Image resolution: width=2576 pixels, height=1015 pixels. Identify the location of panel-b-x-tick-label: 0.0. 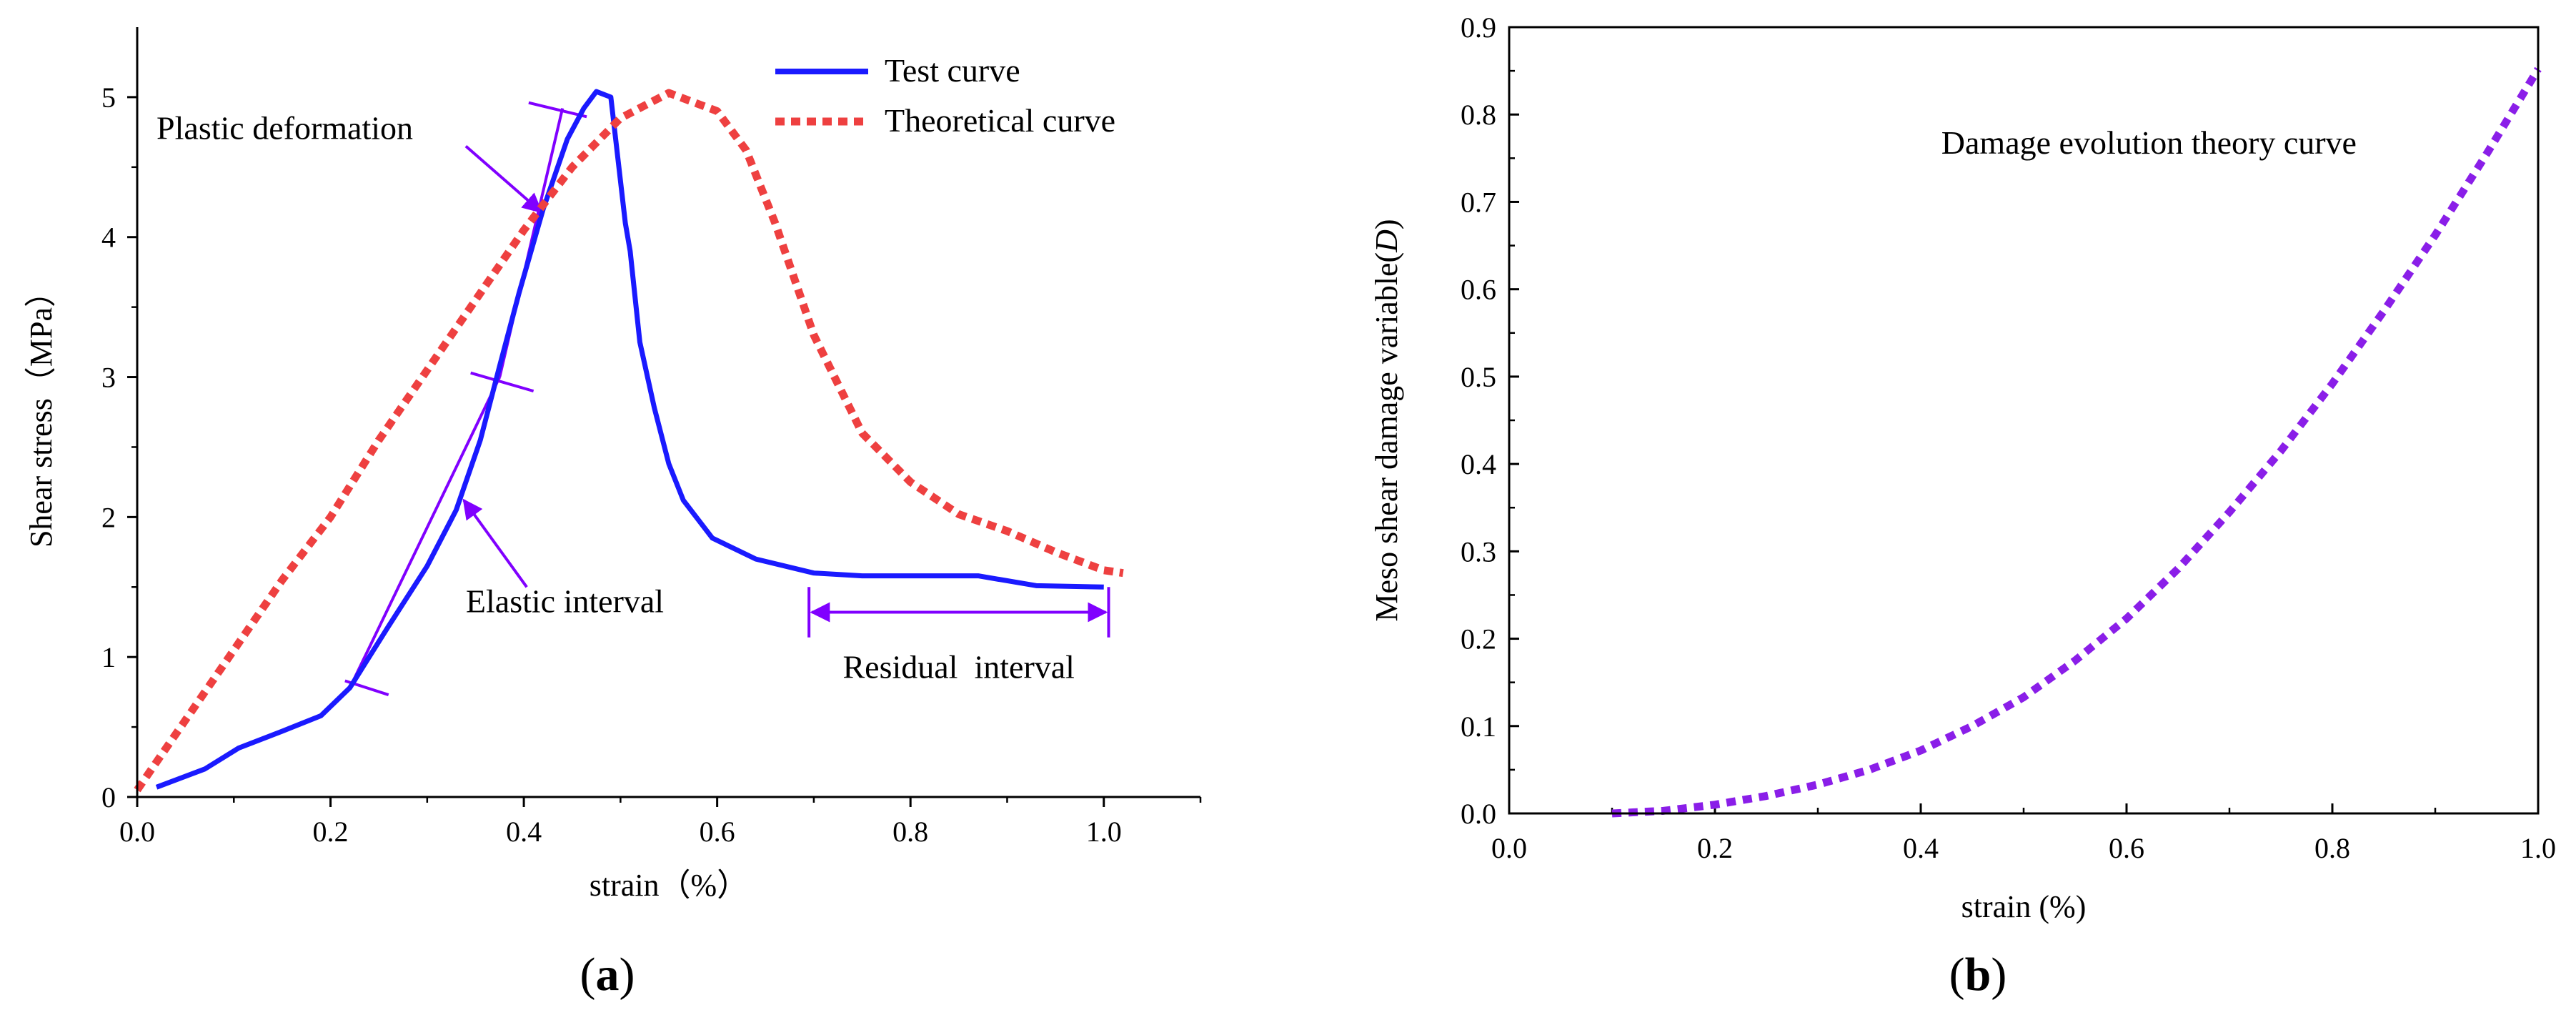
(1509, 848).